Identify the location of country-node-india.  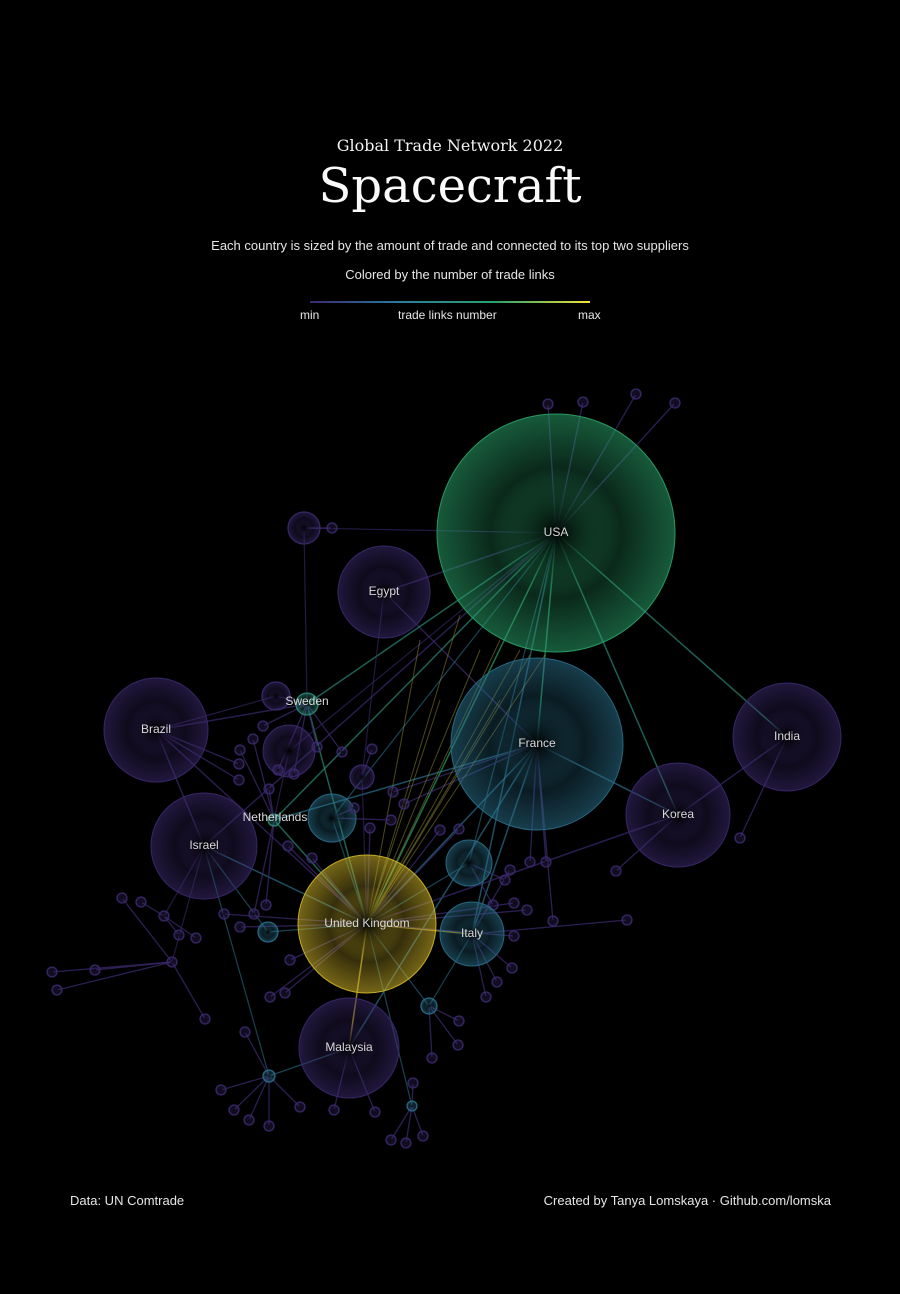
(787, 737).